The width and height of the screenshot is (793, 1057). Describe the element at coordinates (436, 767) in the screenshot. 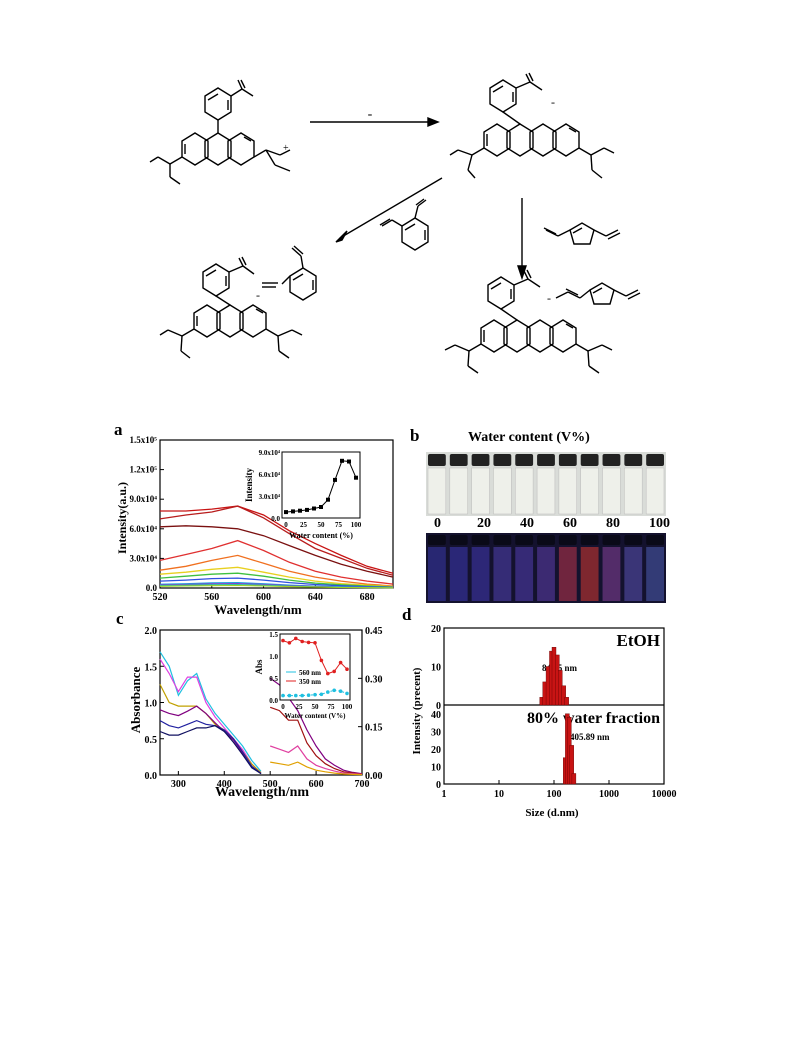

I see `panel-d-ytick-bottom-label: 10` at that location.